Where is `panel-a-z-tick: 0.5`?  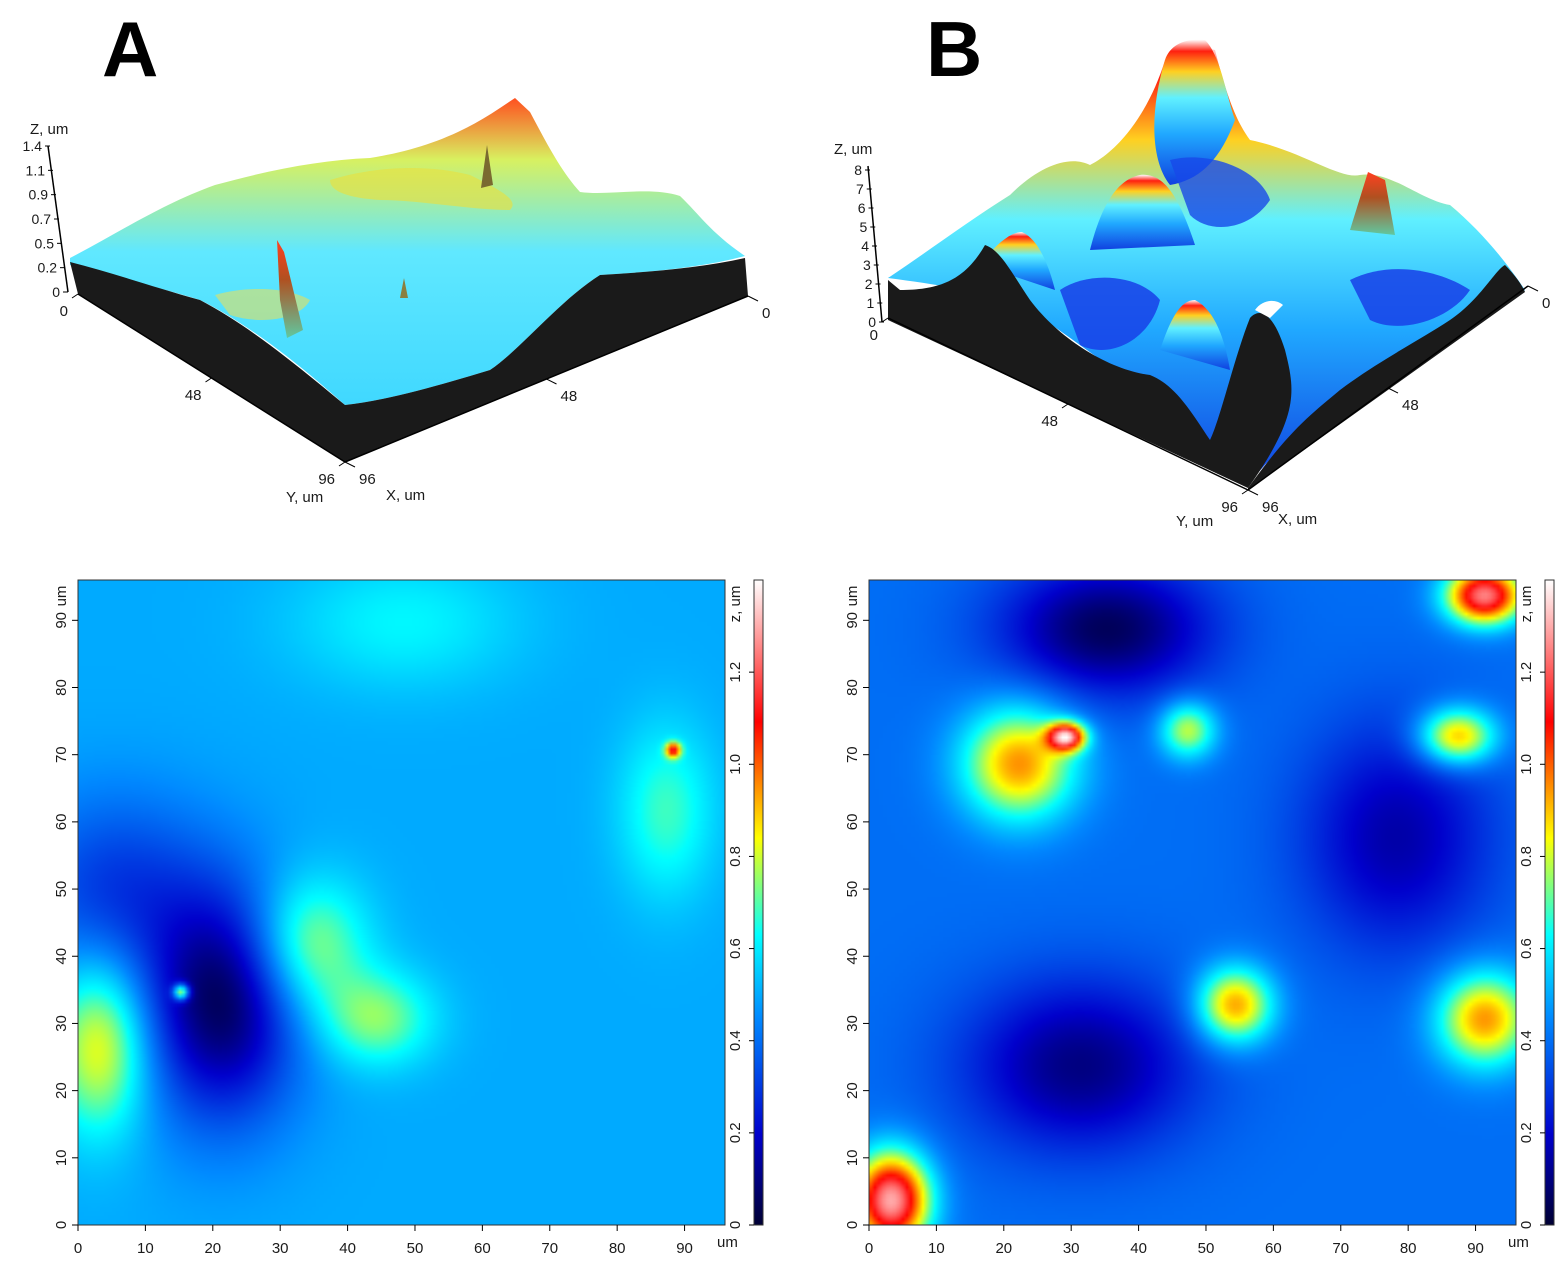 panel-a-z-tick: 0.5 is located at coordinates (45, 243).